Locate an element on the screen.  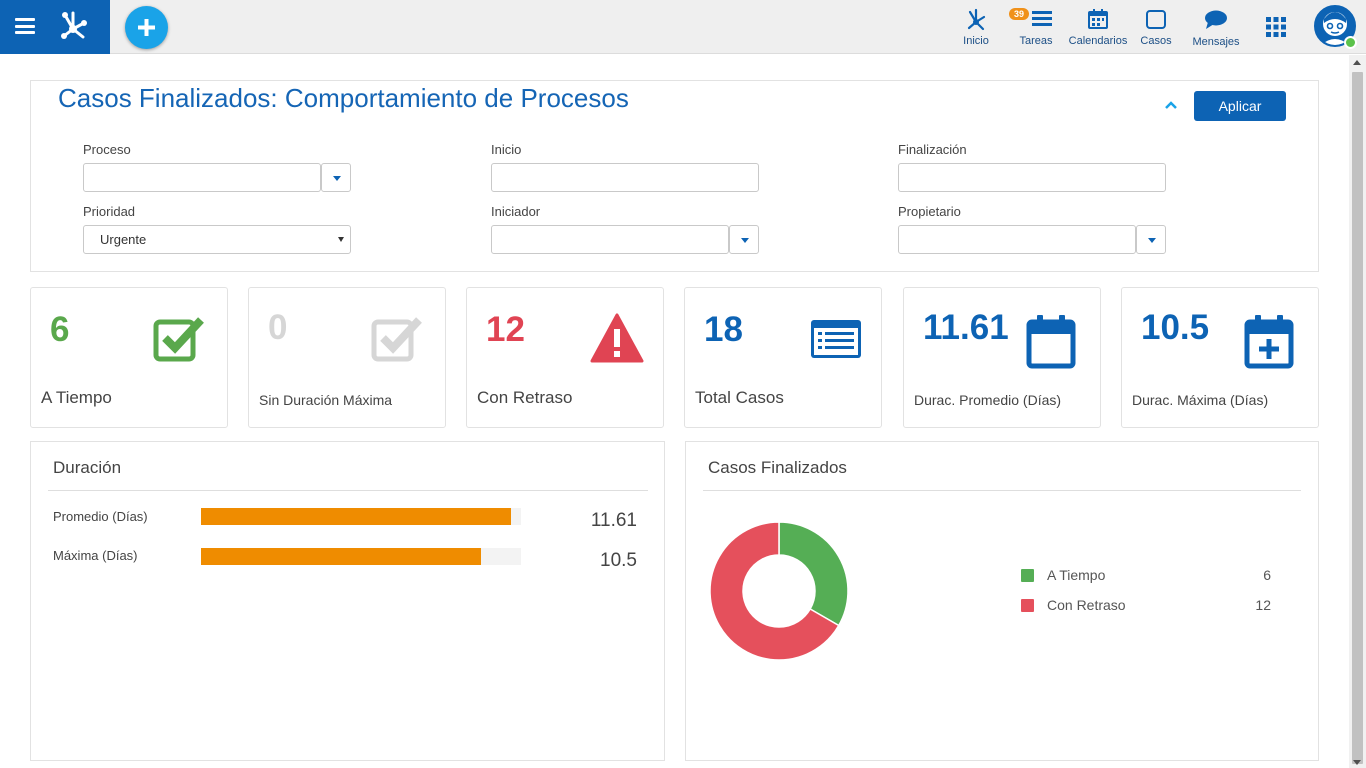
page-scrollbar is located at coordinates (1357, 411).